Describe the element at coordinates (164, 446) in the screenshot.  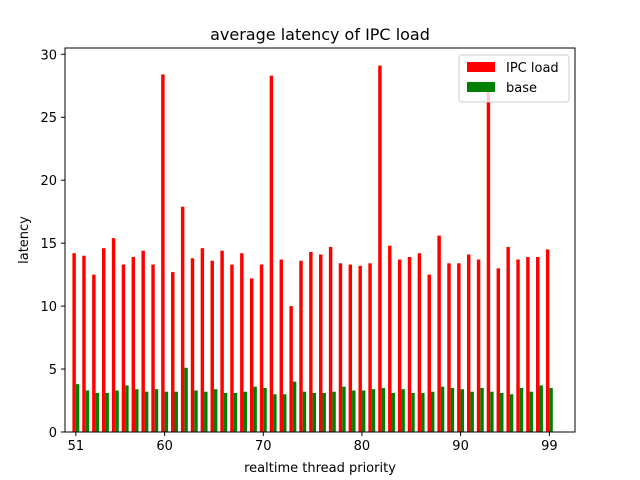
I see `x-tick-label-60: 60` at that location.